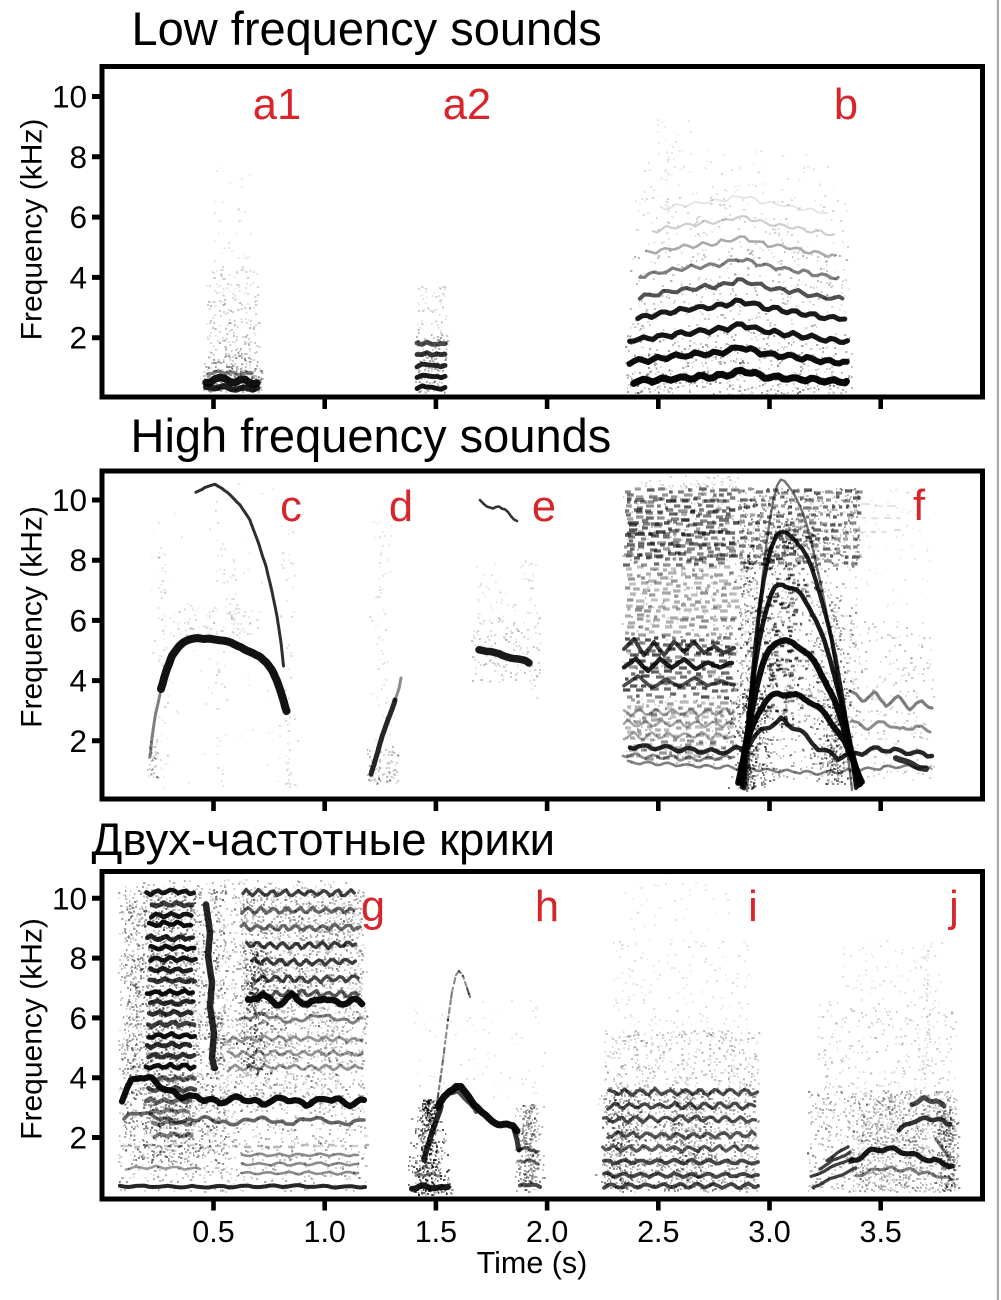 The height and width of the screenshot is (1300, 1001). What do you see at coordinates (547, 907) in the screenshot?
I see `svg-text: h` at bounding box center [547, 907].